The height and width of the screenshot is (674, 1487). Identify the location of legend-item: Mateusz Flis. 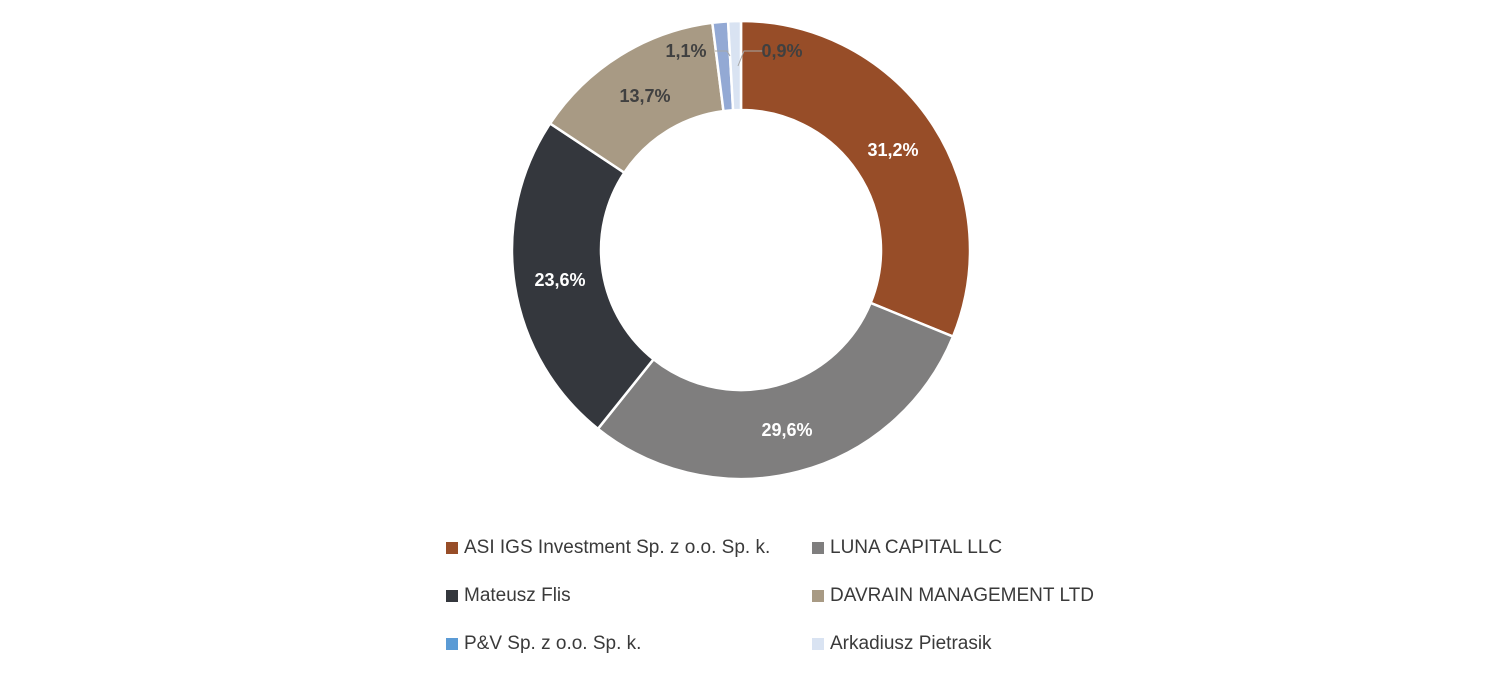
(629, 595).